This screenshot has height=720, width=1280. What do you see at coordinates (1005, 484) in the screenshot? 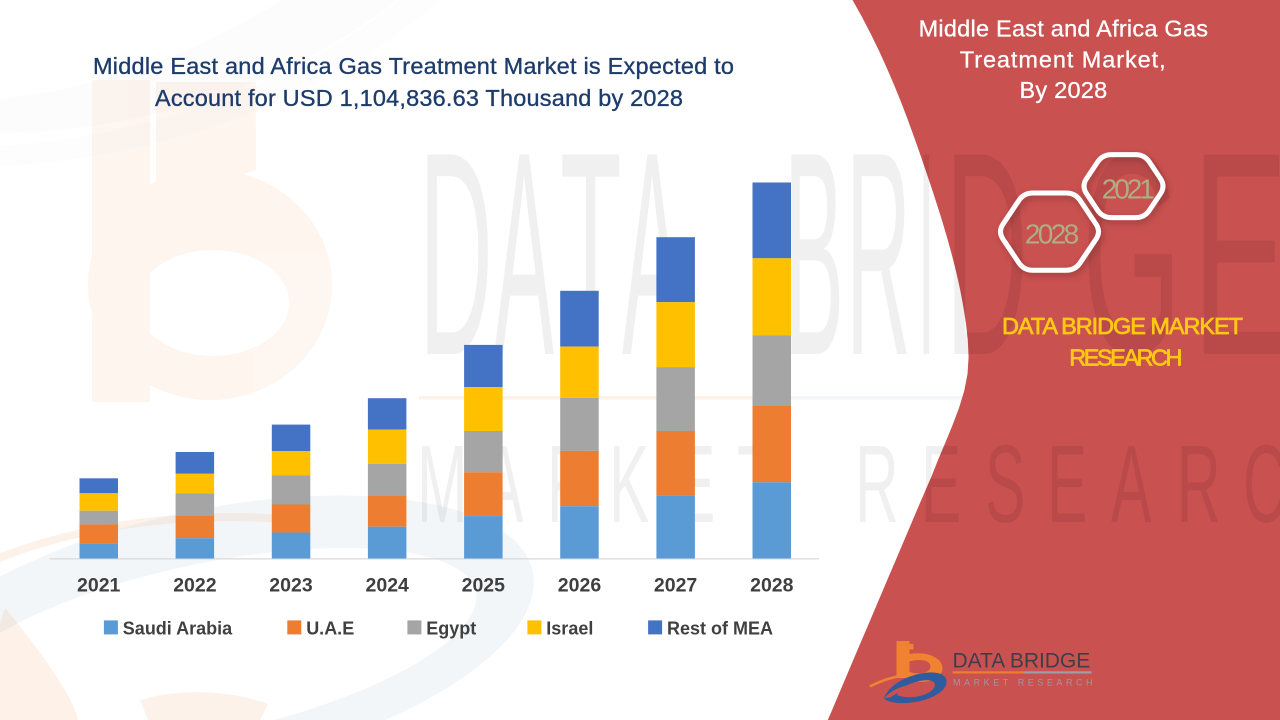
I see `svg-text: S` at bounding box center [1005, 484].